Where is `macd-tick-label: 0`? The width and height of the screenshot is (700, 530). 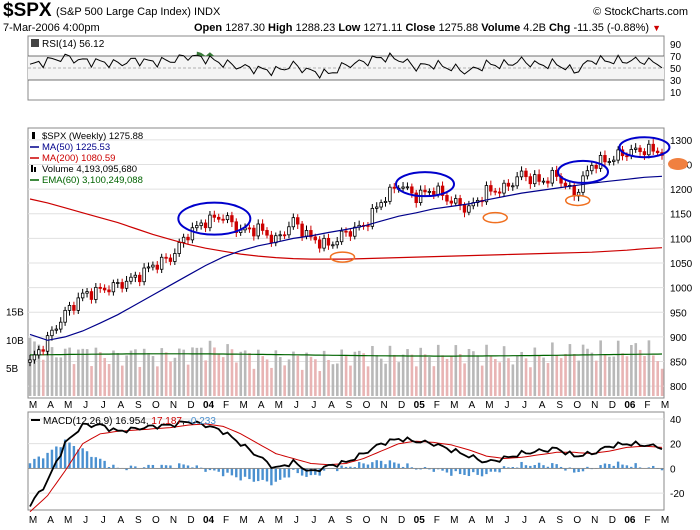
macd-tick-label: 0 is located at coordinates (673, 469).